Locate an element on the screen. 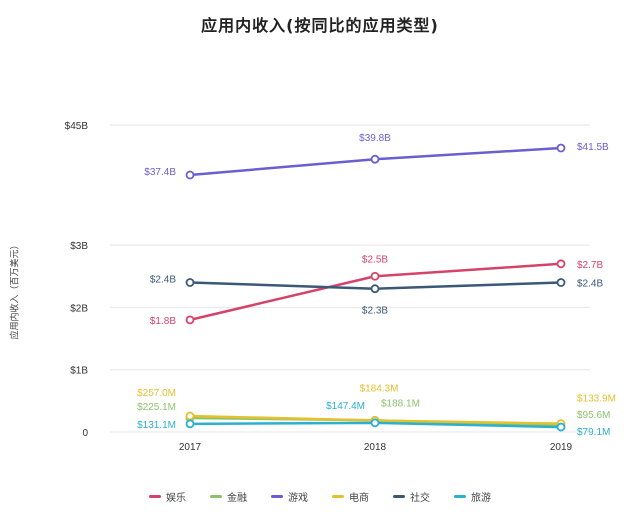 Image resolution: width=640 pixels, height=516 pixels. data-label: $131.1M is located at coordinates (156, 425).